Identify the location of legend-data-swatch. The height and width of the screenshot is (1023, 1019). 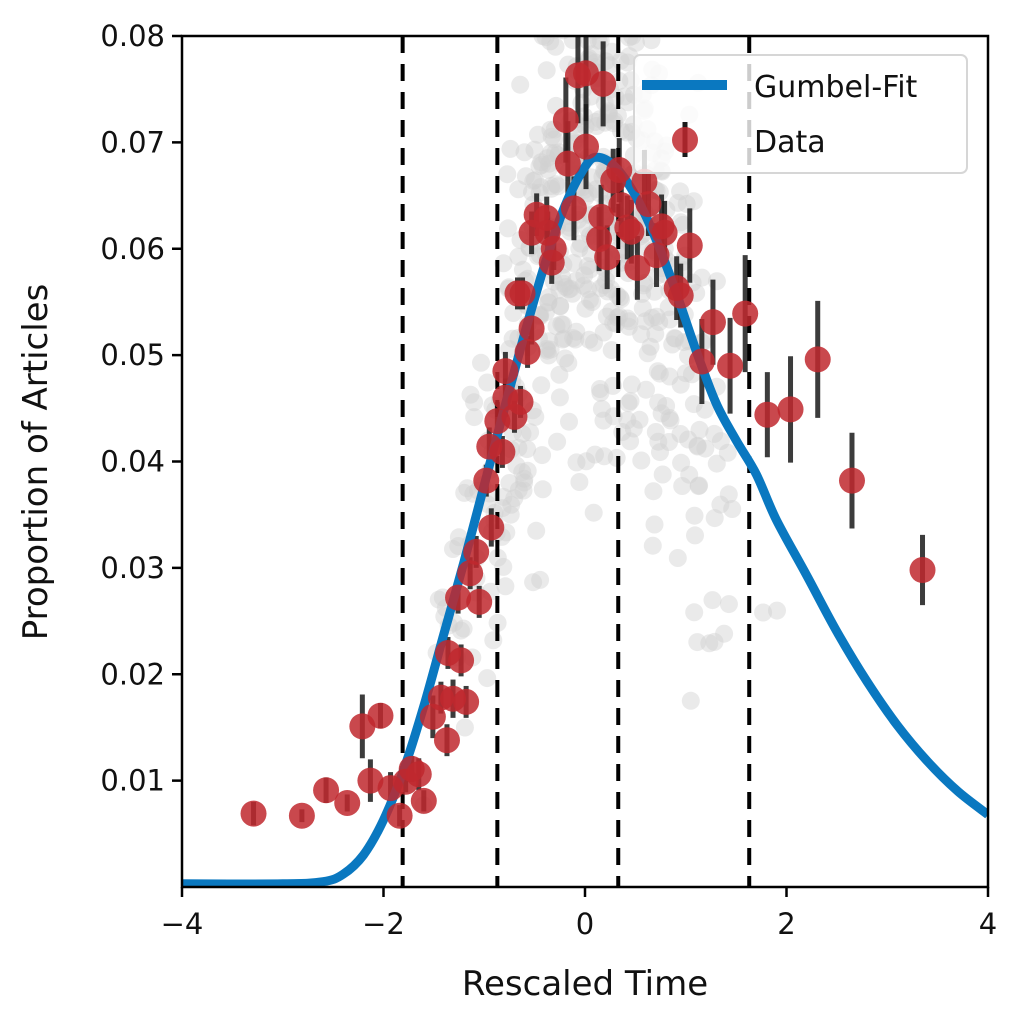
(685, 140).